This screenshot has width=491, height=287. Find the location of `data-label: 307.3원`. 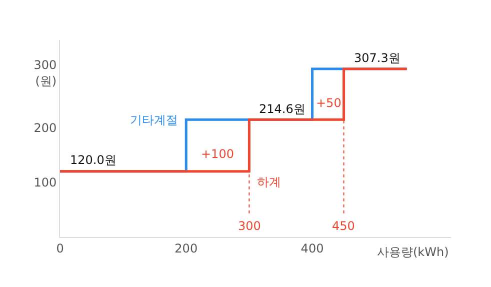

data-label: 307.3원 is located at coordinates (377, 58).